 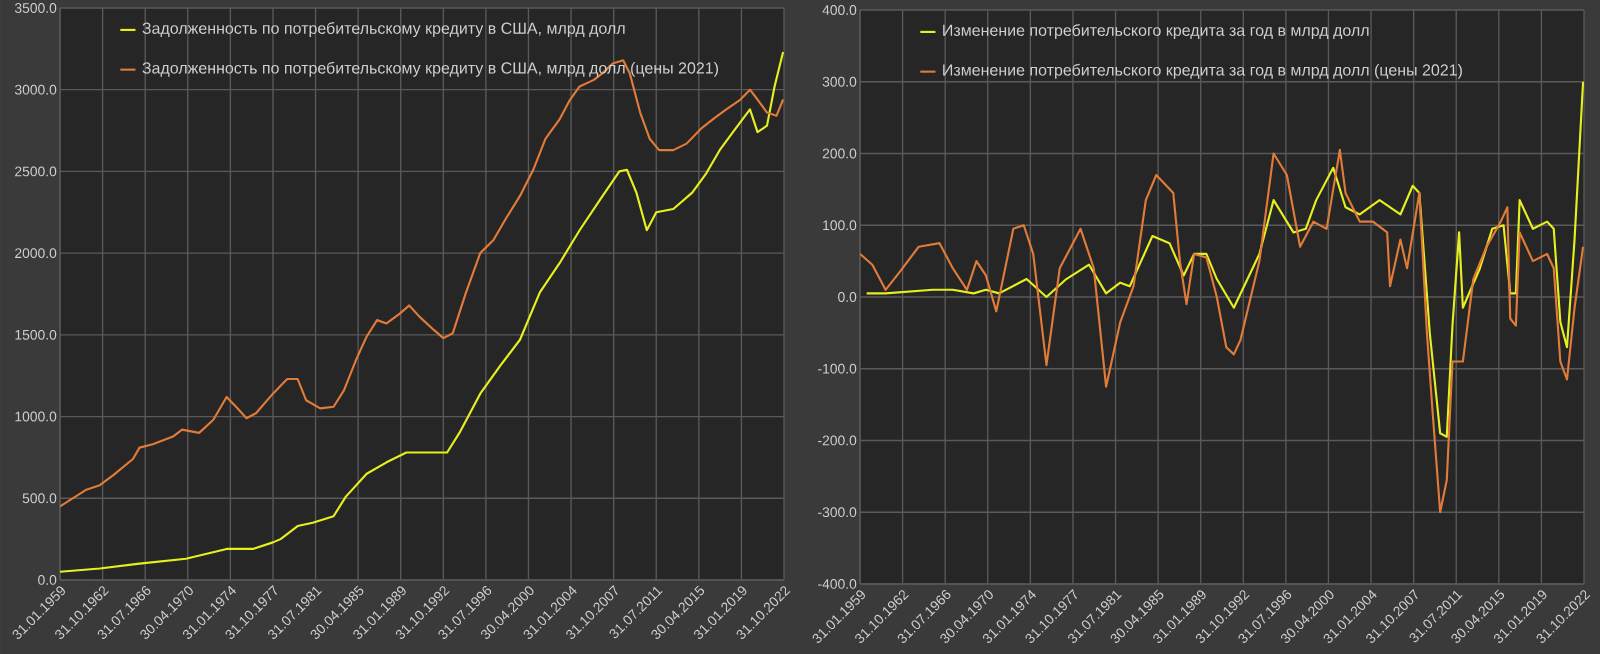 I want to click on legend-label: Изменение потребительского кредита за год в млрд долл (цены 2021), so click(x=1202, y=71).